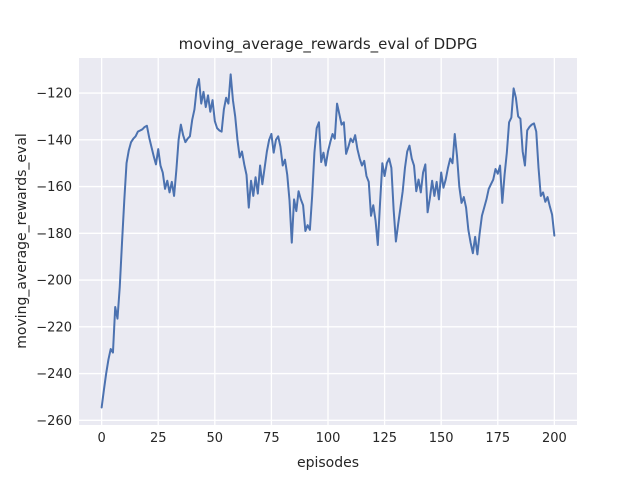 This screenshot has height=480, width=640. Describe the element at coordinates (54, 327) in the screenshot. I see `y-tick-label: −220` at that location.